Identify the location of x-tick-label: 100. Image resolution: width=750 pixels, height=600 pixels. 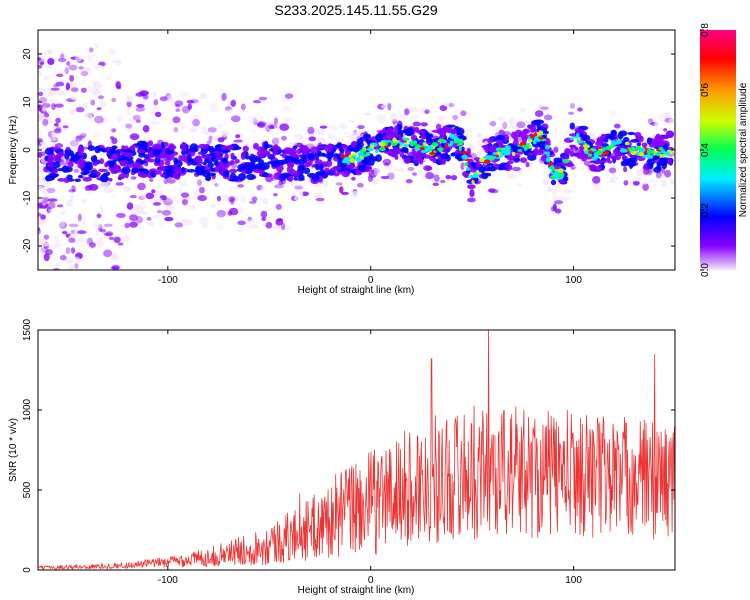
(573, 280).